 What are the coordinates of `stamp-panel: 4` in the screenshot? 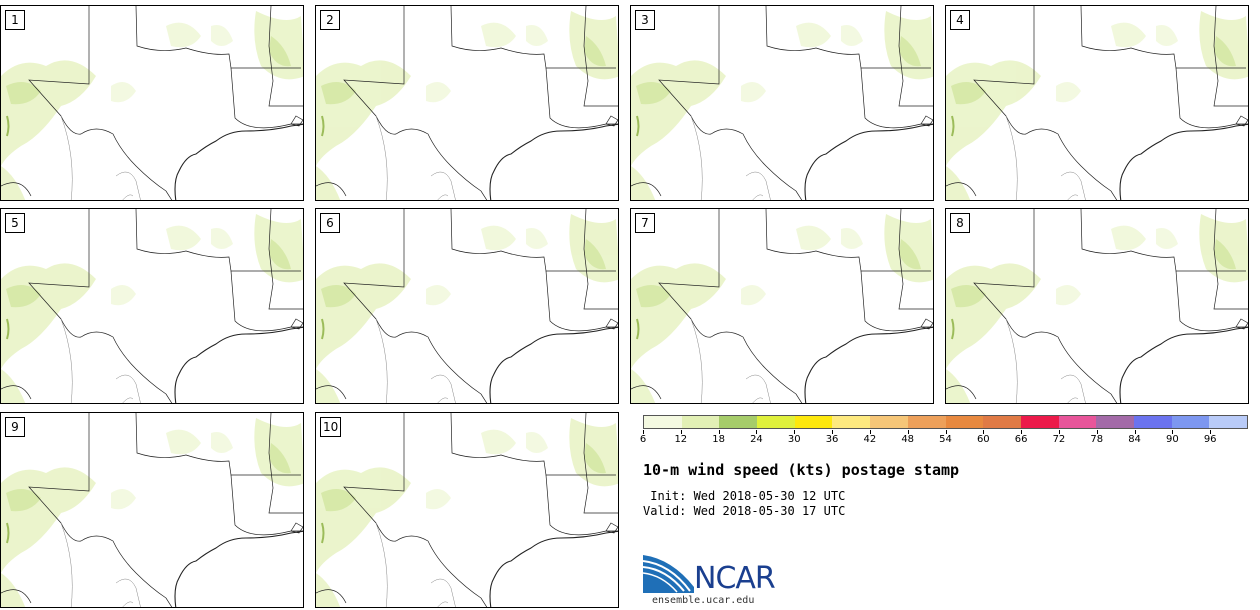 It's located at (1097, 103).